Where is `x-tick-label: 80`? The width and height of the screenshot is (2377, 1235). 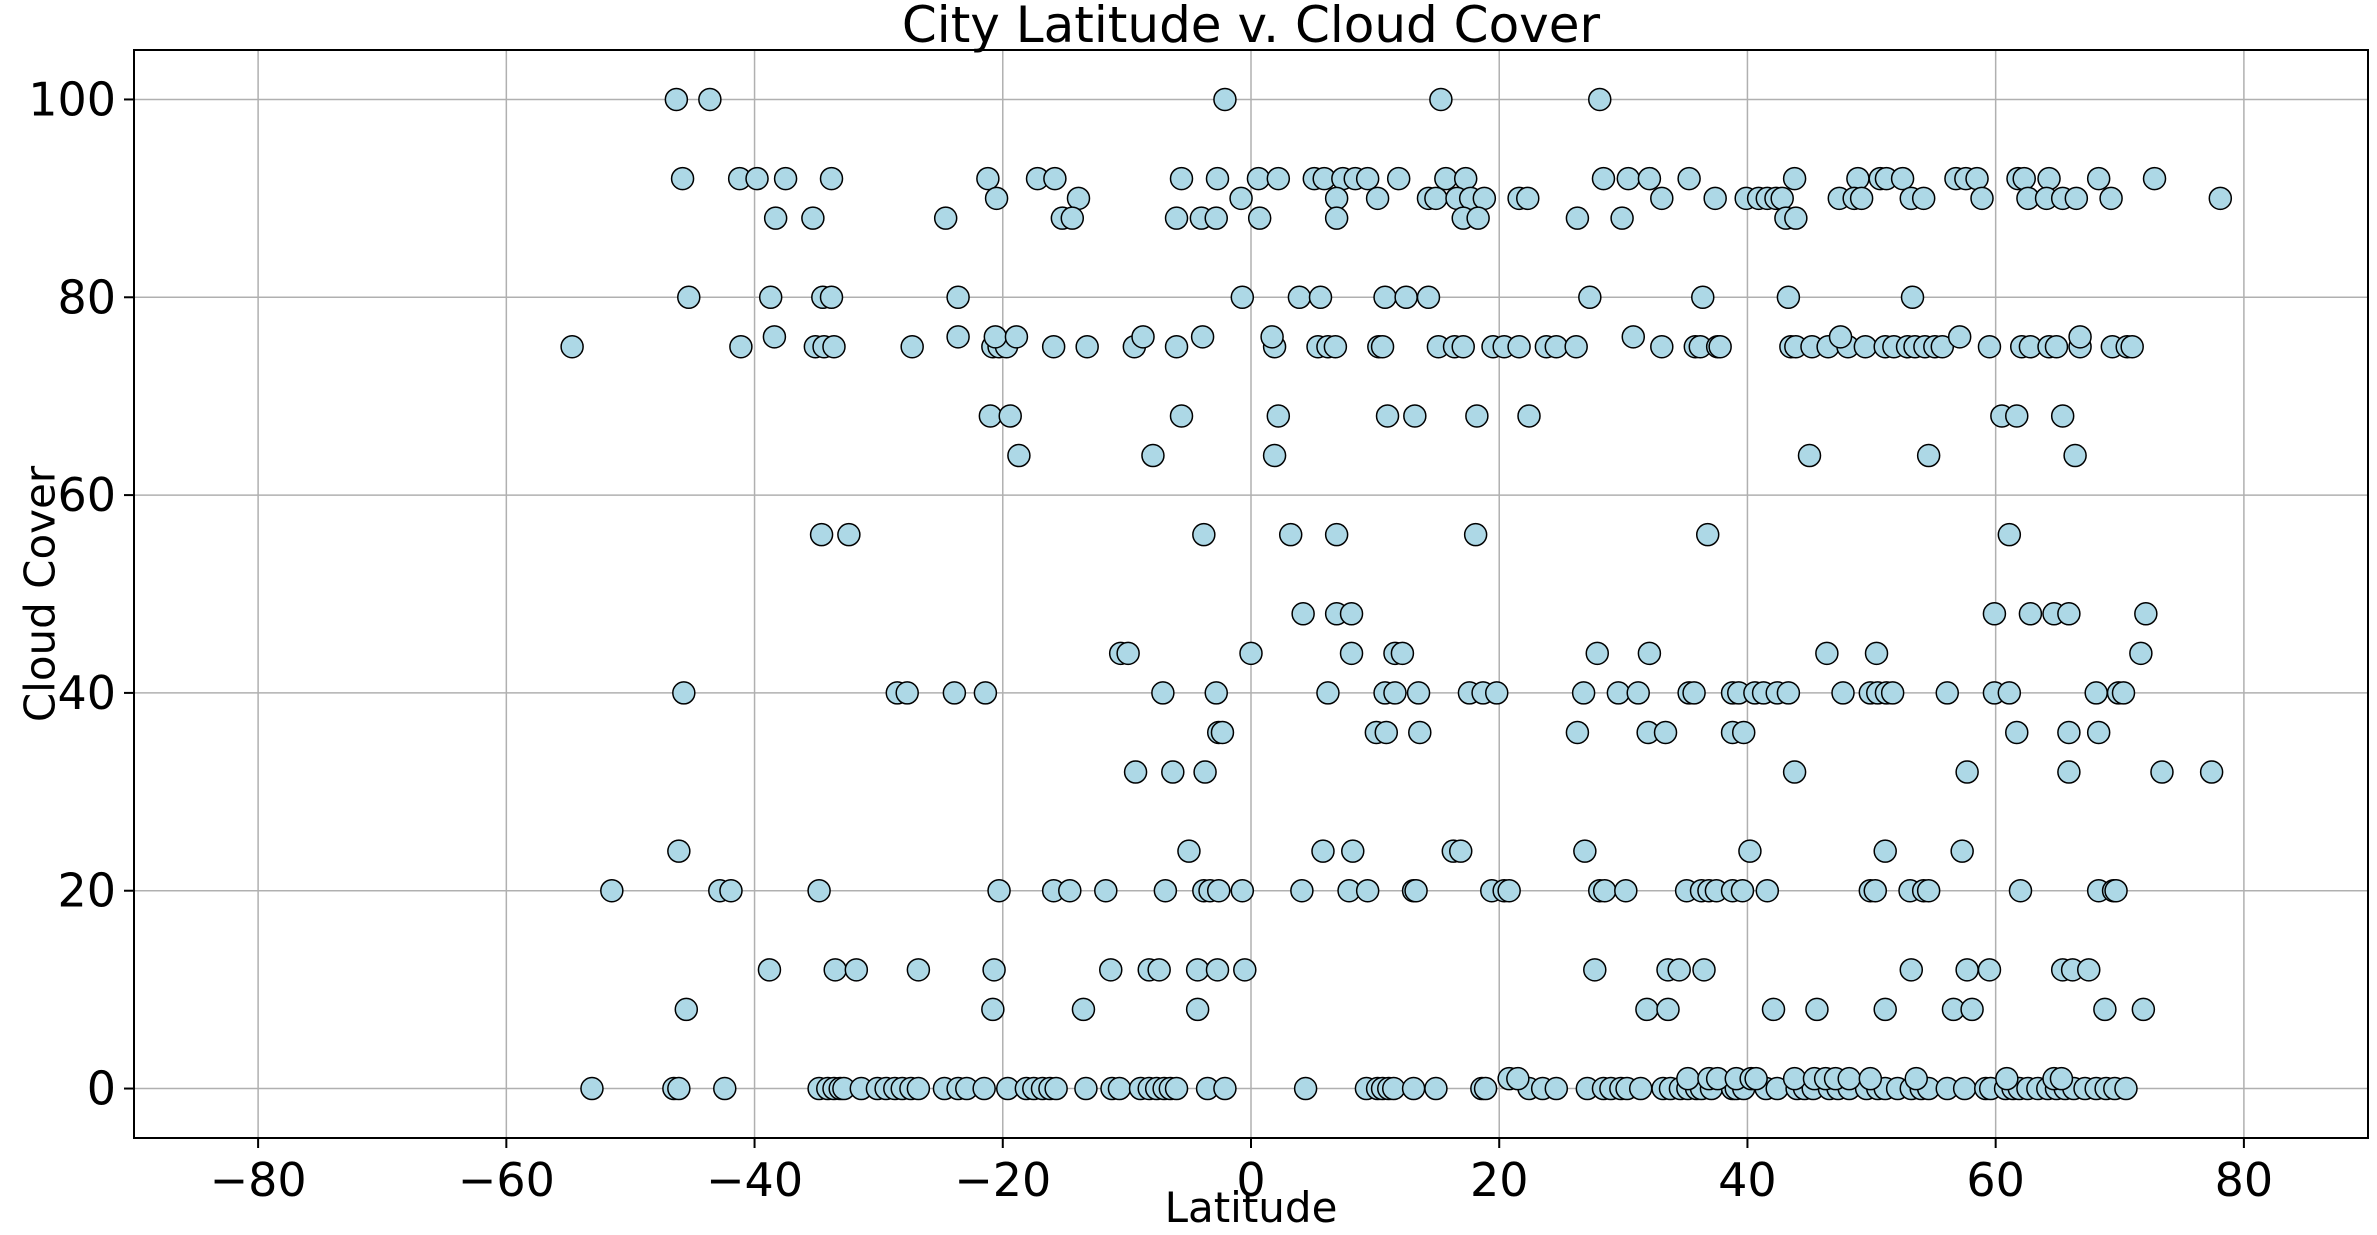
x-tick-label: 80 is located at coordinates (2244, 1180).